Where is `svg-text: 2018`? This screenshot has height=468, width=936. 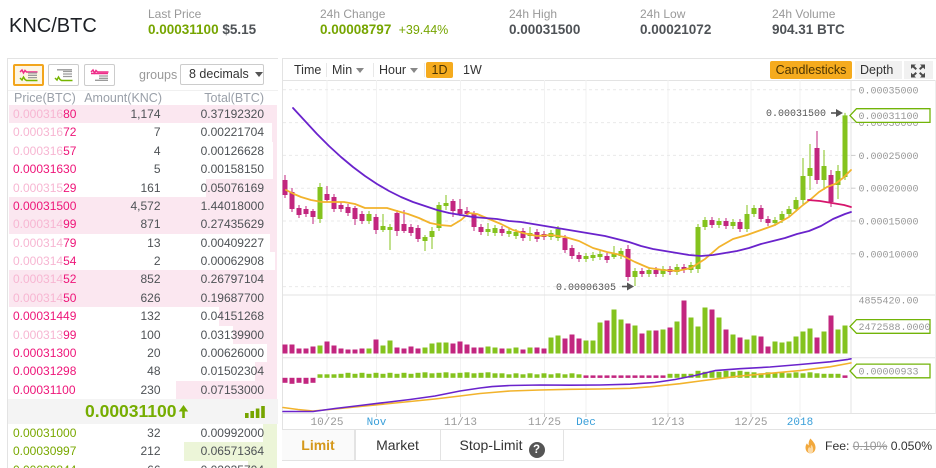 svg-text: 2018 is located at coordinates (800, 423).